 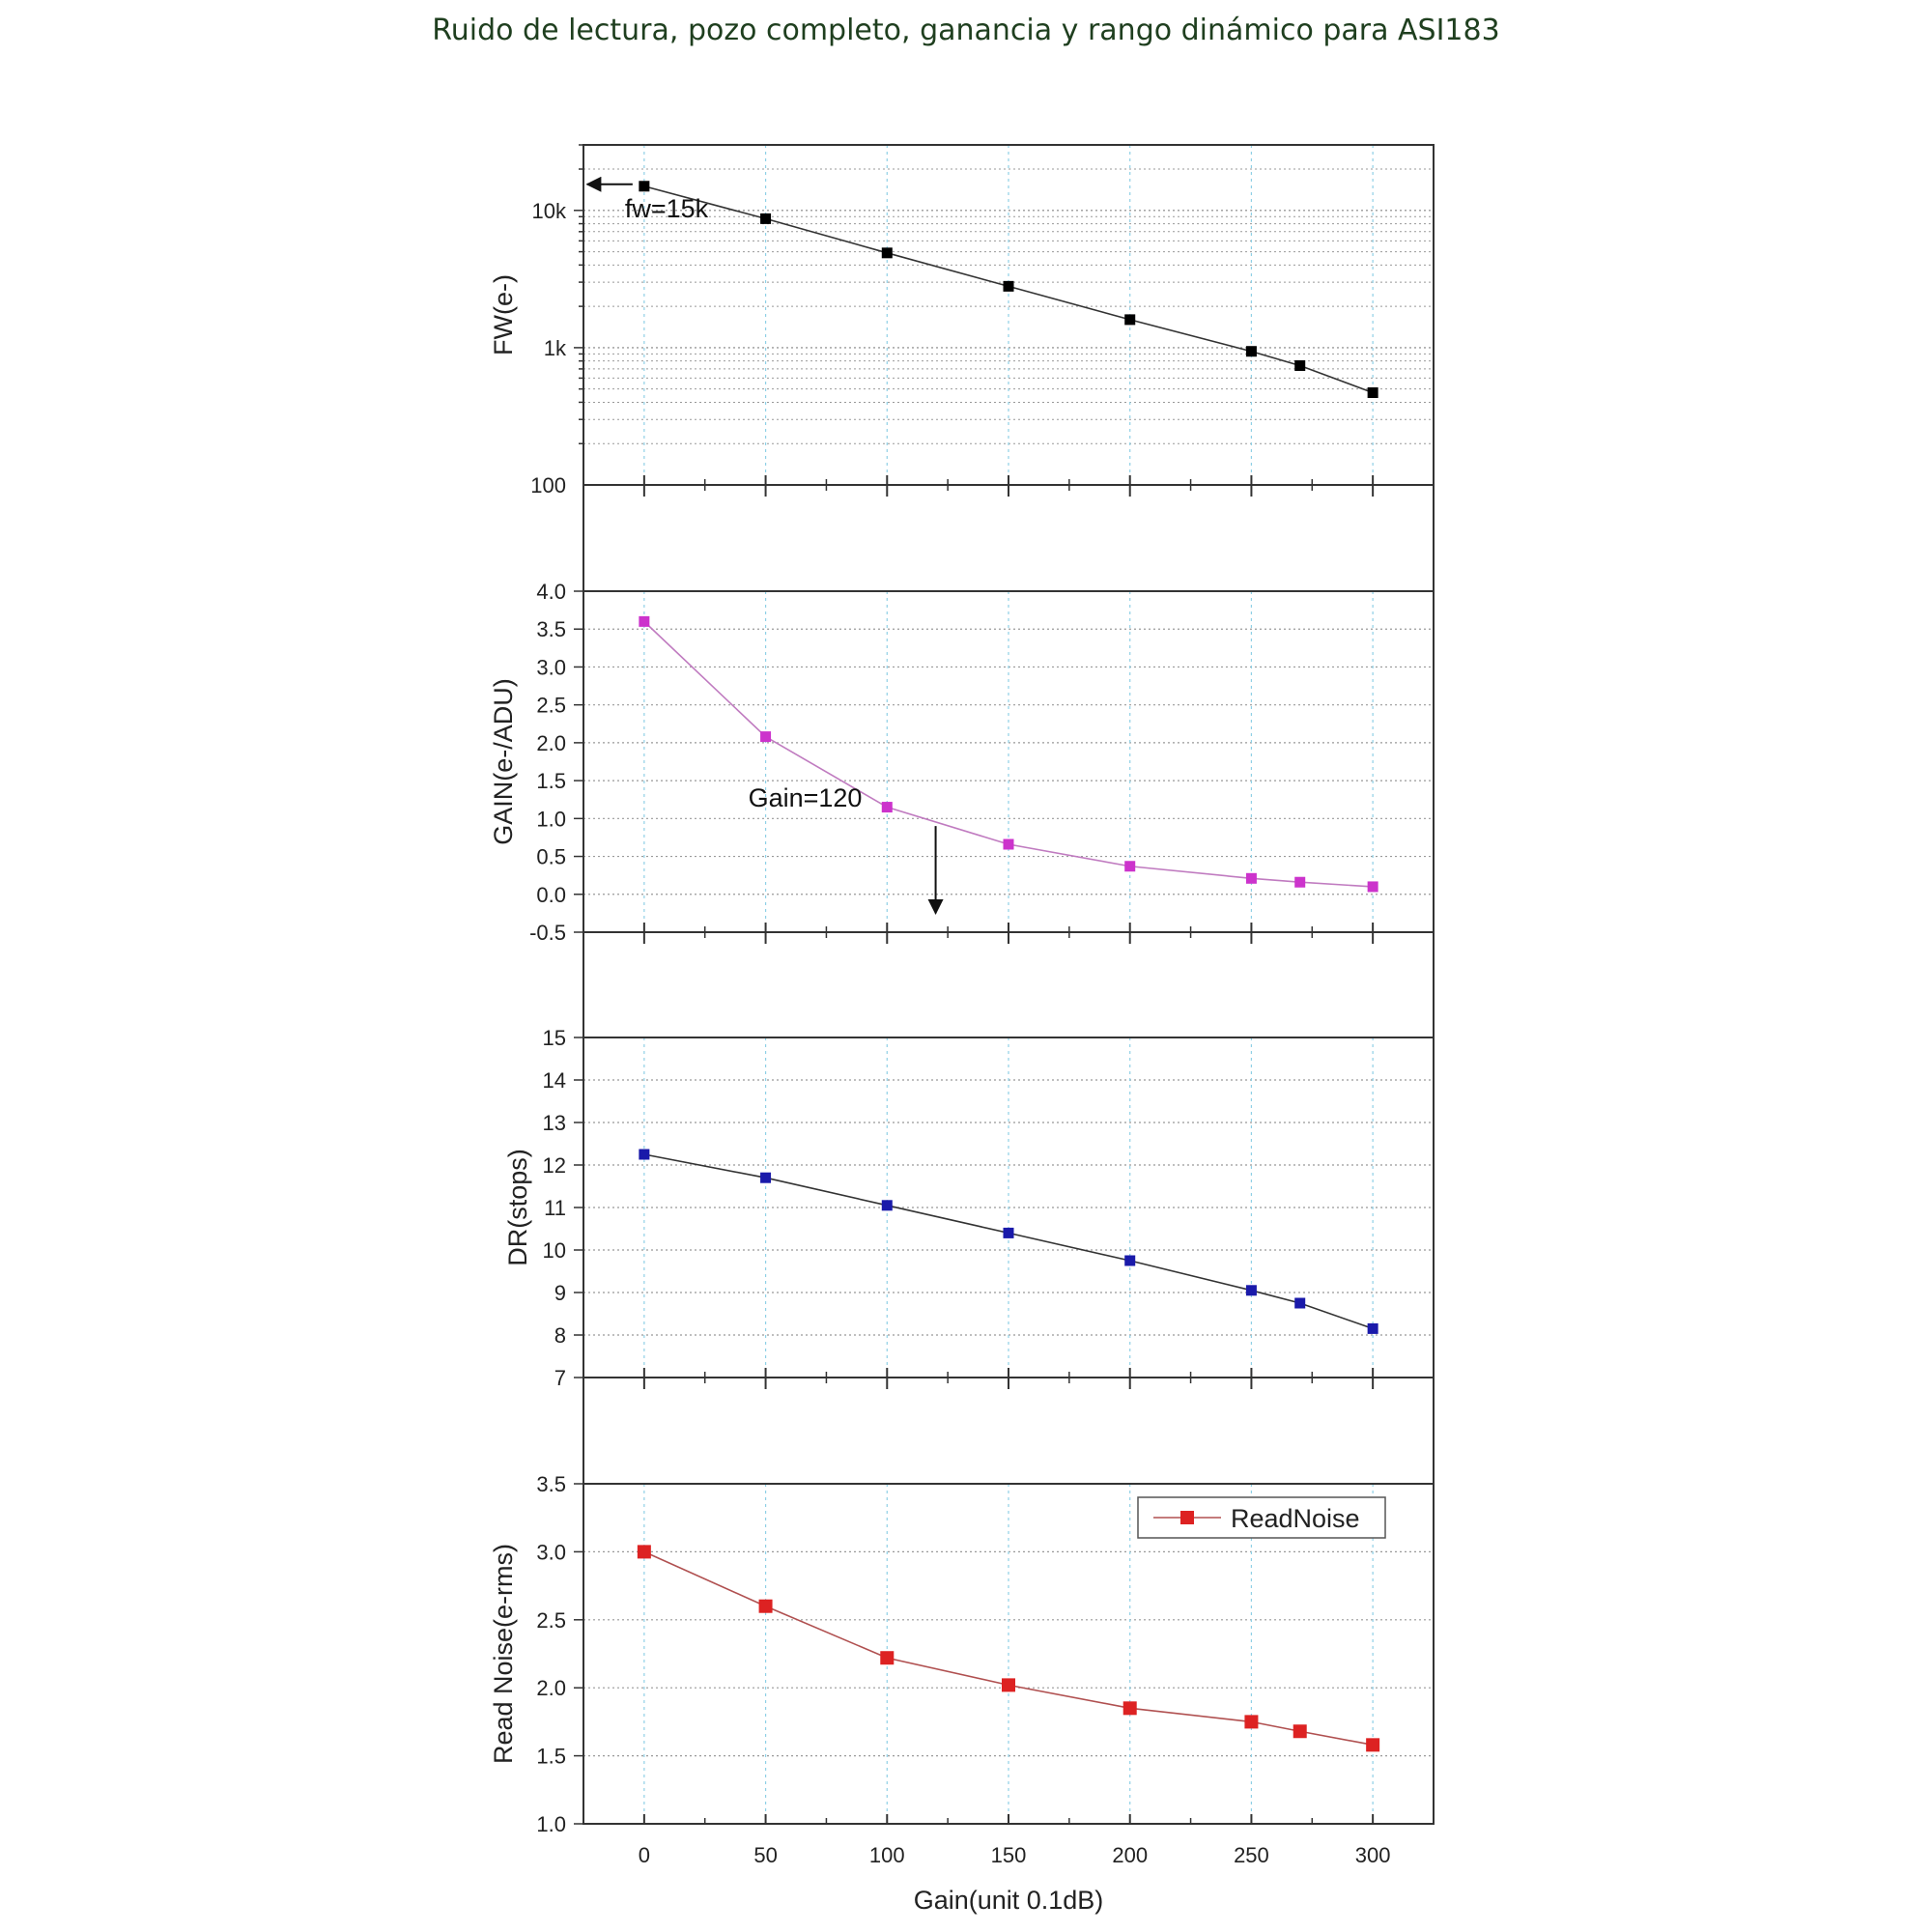 What do you see at coordinates (1130, 1855) in the screenshot?
I see `x-tick-label: 200` at bounding box center [1130, 1855].